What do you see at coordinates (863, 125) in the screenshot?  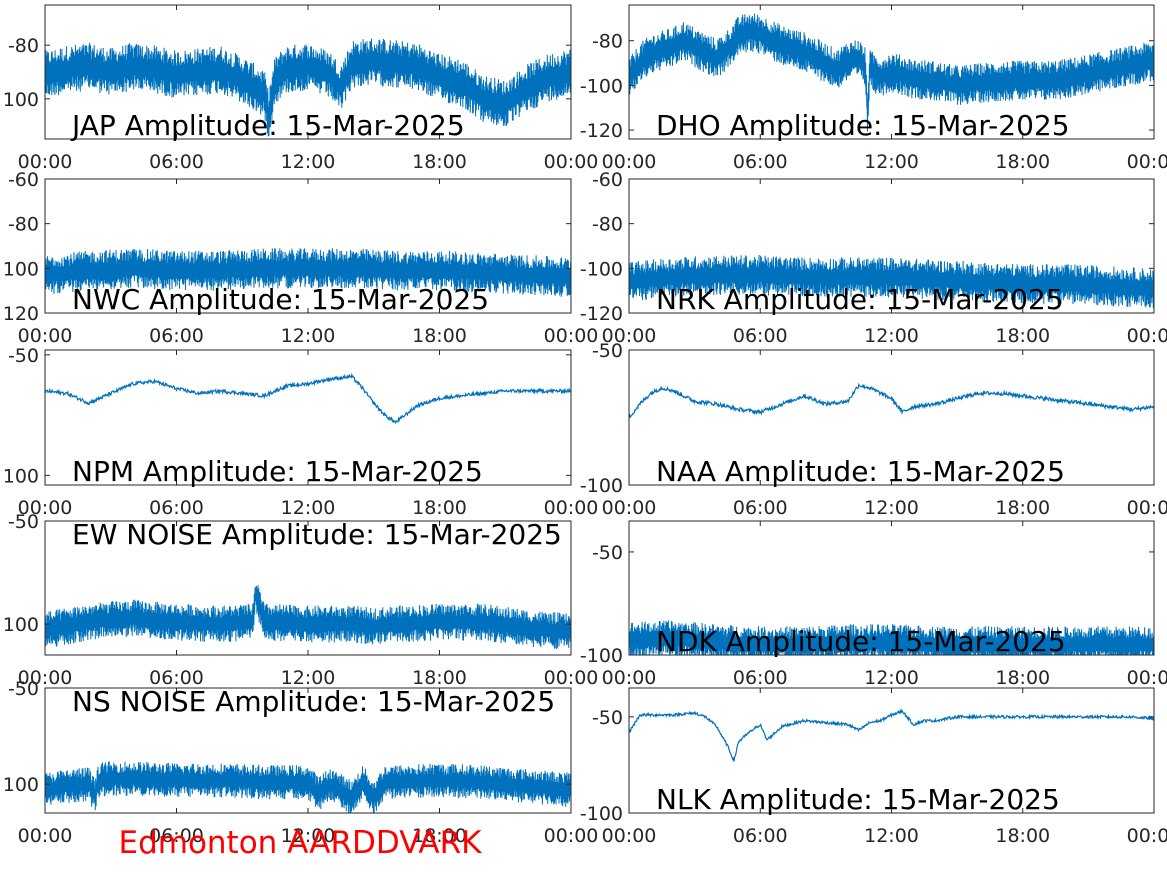 I see `panel-title: DHO Amplitude: 15-Mar-2025` at bounding box center [863, 125].